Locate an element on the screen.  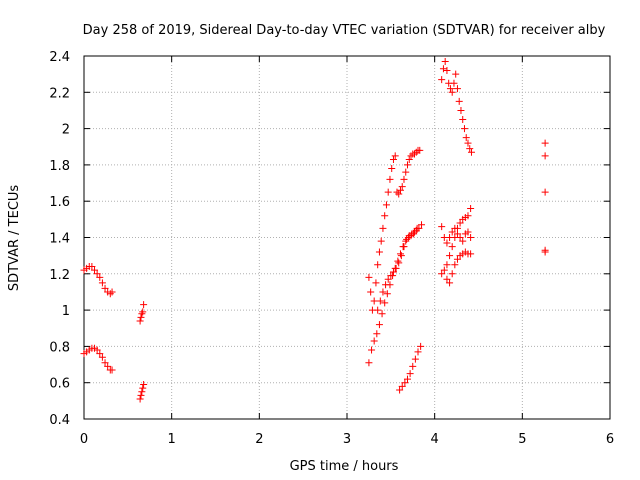
x-tick-label: 2 is located at coordinates (259, 439).